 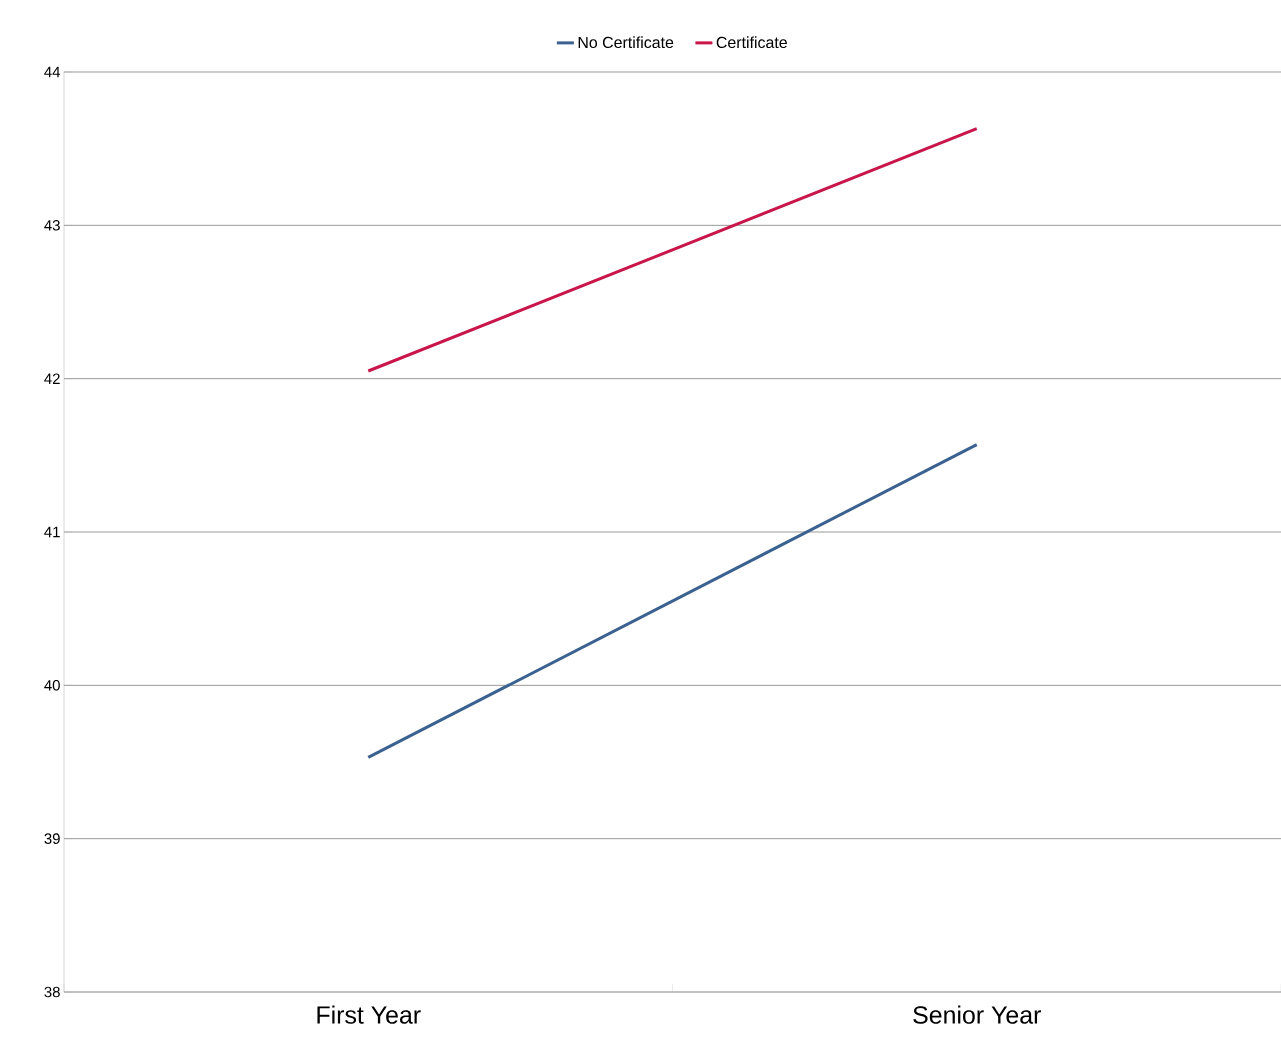 I want to click on y-tick-label: 42, so click(x=52, y=378).